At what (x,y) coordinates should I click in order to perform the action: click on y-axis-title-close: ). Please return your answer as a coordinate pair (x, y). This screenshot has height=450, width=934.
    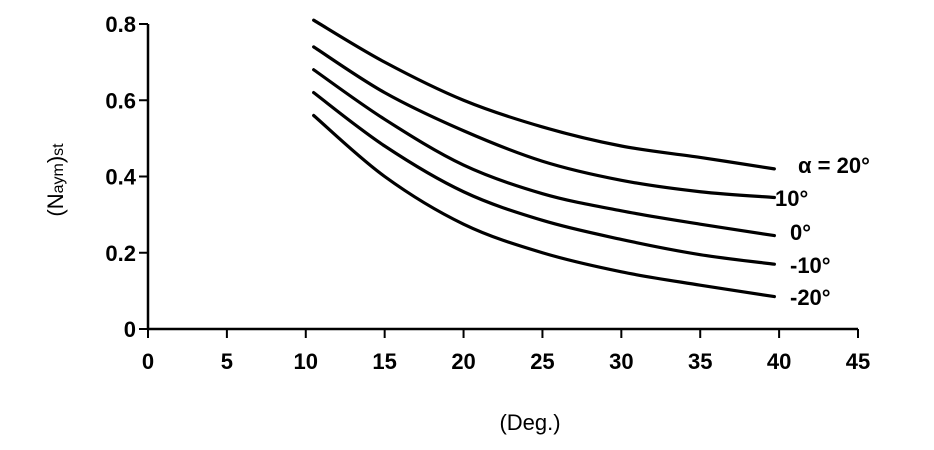
    Looking at the image, I should click on (55, 159).